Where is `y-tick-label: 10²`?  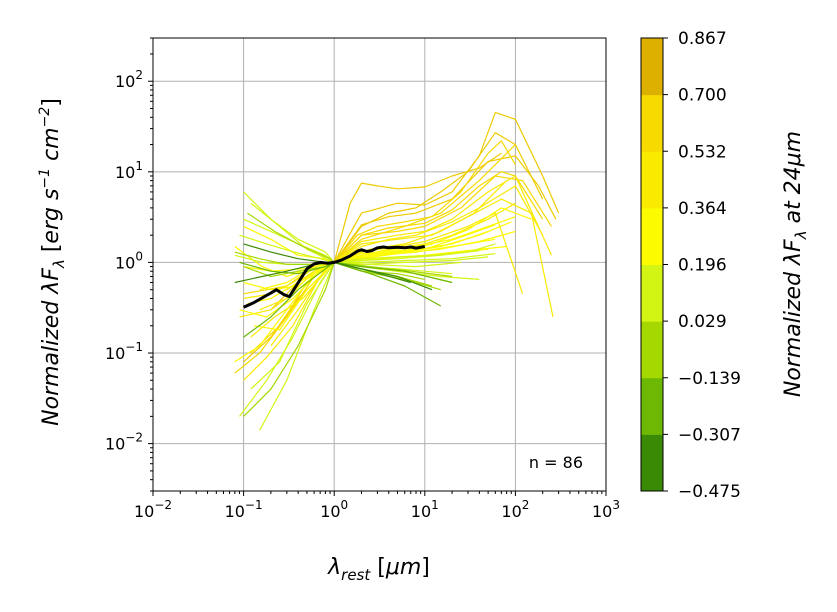
y-tick-label: 10² is located at coordinates (129, 79).